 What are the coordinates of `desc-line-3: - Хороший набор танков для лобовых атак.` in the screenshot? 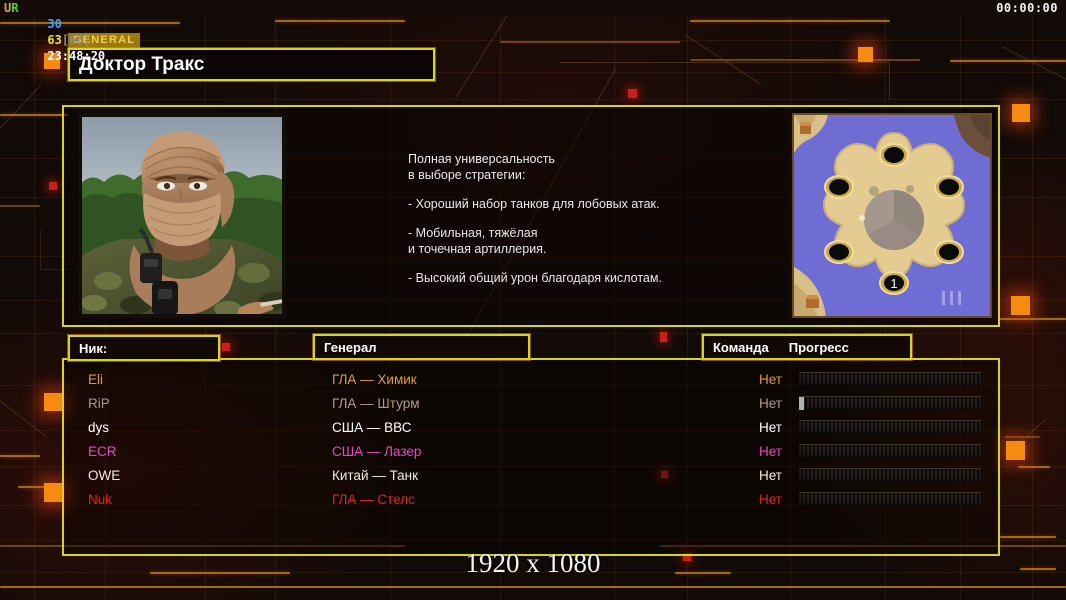 It's located at (534, 204).